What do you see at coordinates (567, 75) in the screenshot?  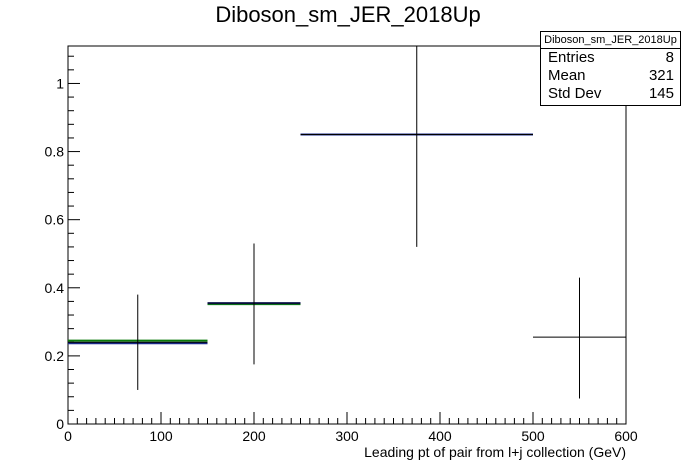 I see `stats-label: Mean` at bounding box center [567, 75].